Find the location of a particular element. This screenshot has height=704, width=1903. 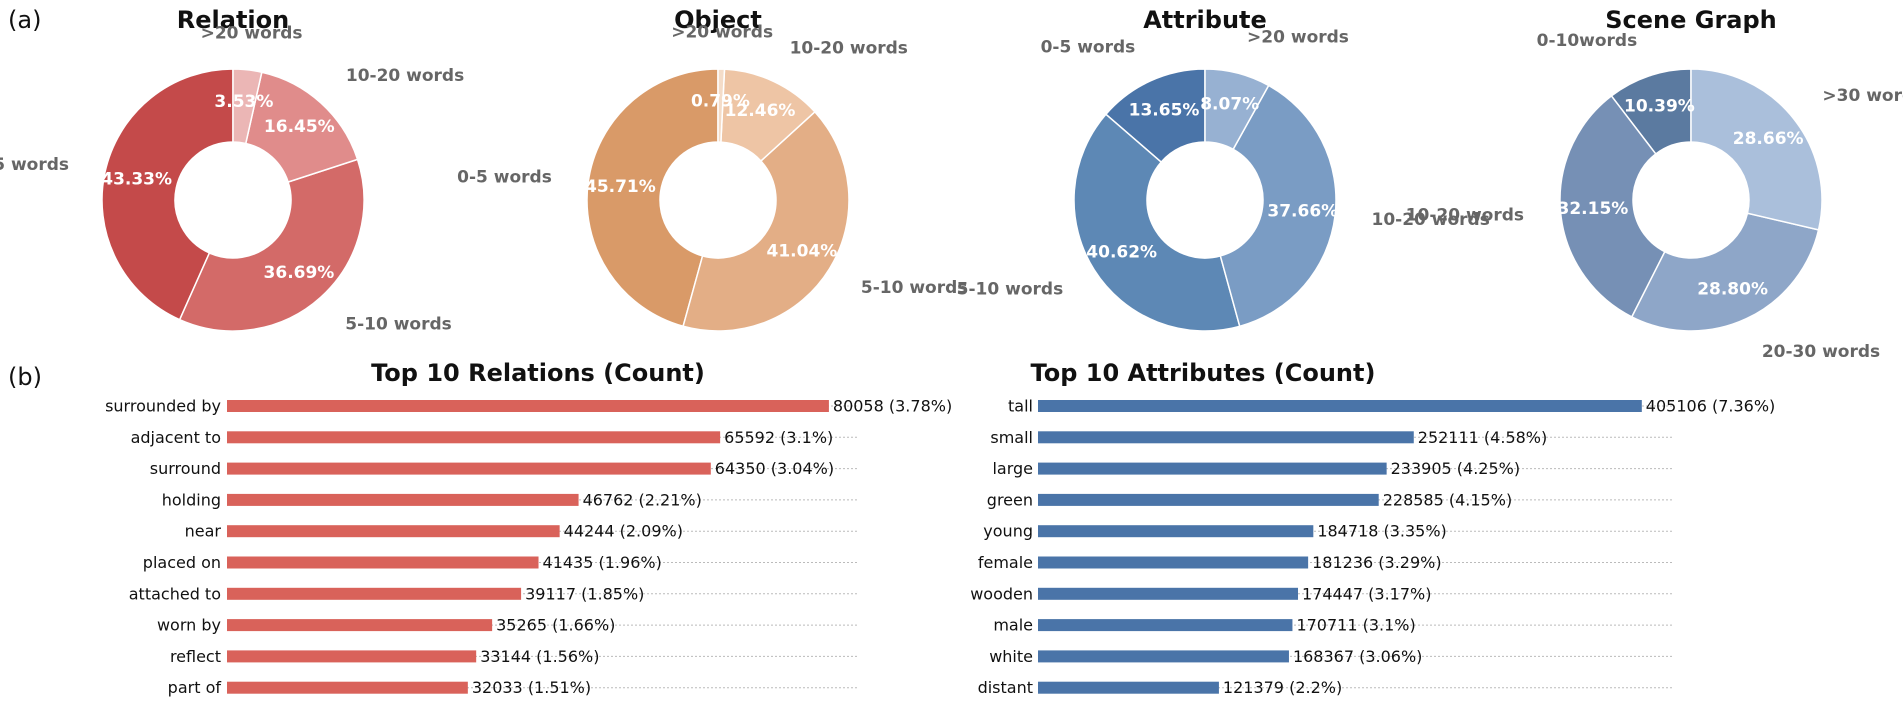

y-tick-label: placed on is located at coordinates (182, 562).